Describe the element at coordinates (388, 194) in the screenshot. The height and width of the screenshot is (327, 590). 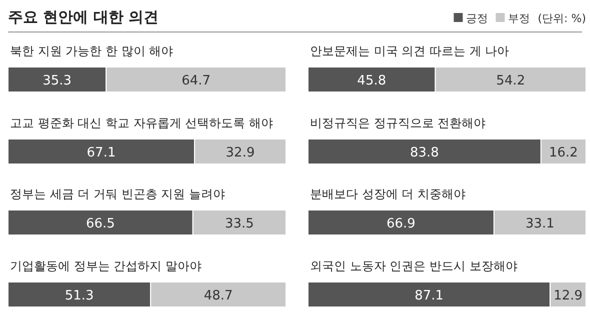
I see `y-tick-label: 분배보다 성장에 더 치중해야` at that location.